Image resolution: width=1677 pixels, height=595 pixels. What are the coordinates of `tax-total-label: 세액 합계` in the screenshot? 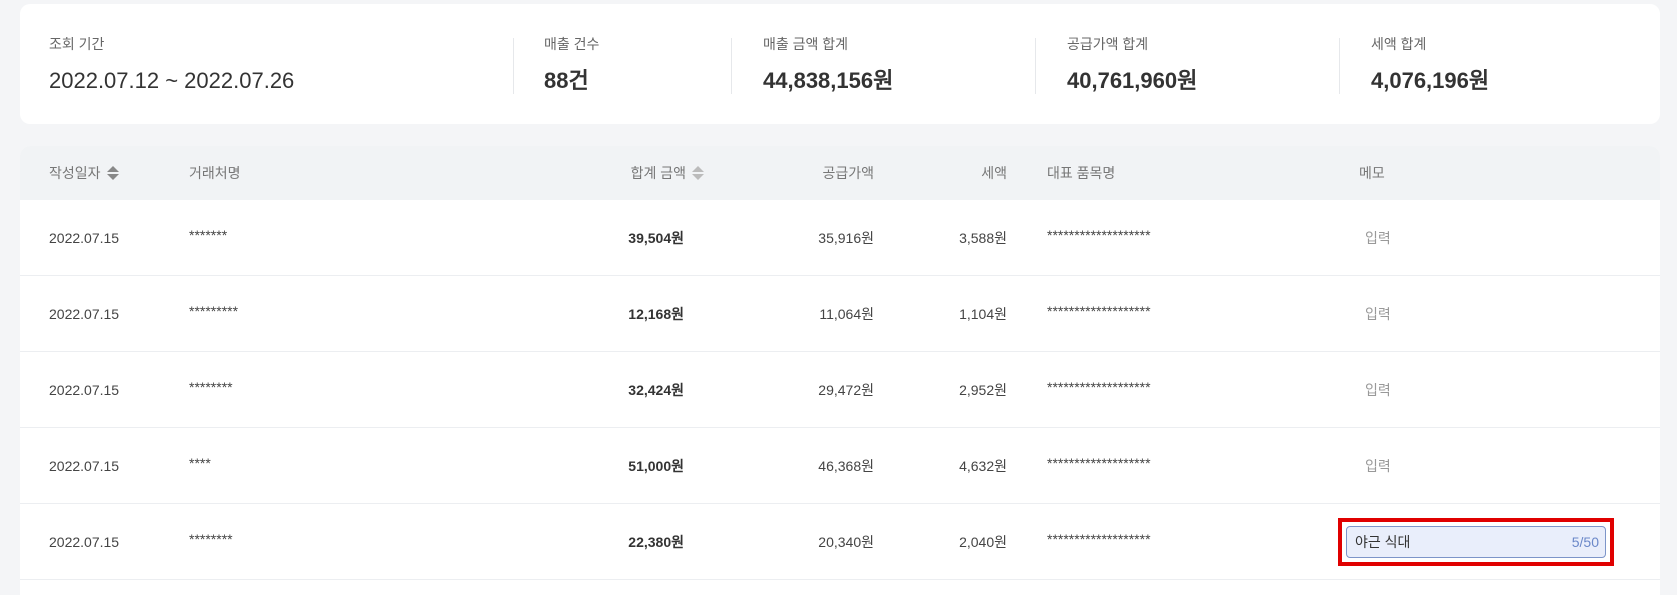 It's located at (1399, 44).